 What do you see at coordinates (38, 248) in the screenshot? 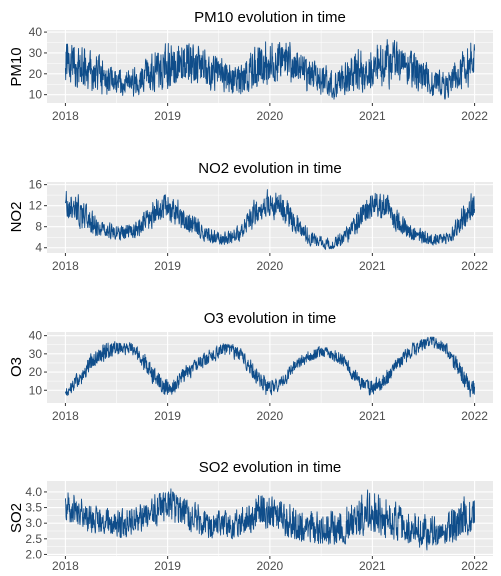
I see `y-tick-label: 4` at bounding box center [38, 248].